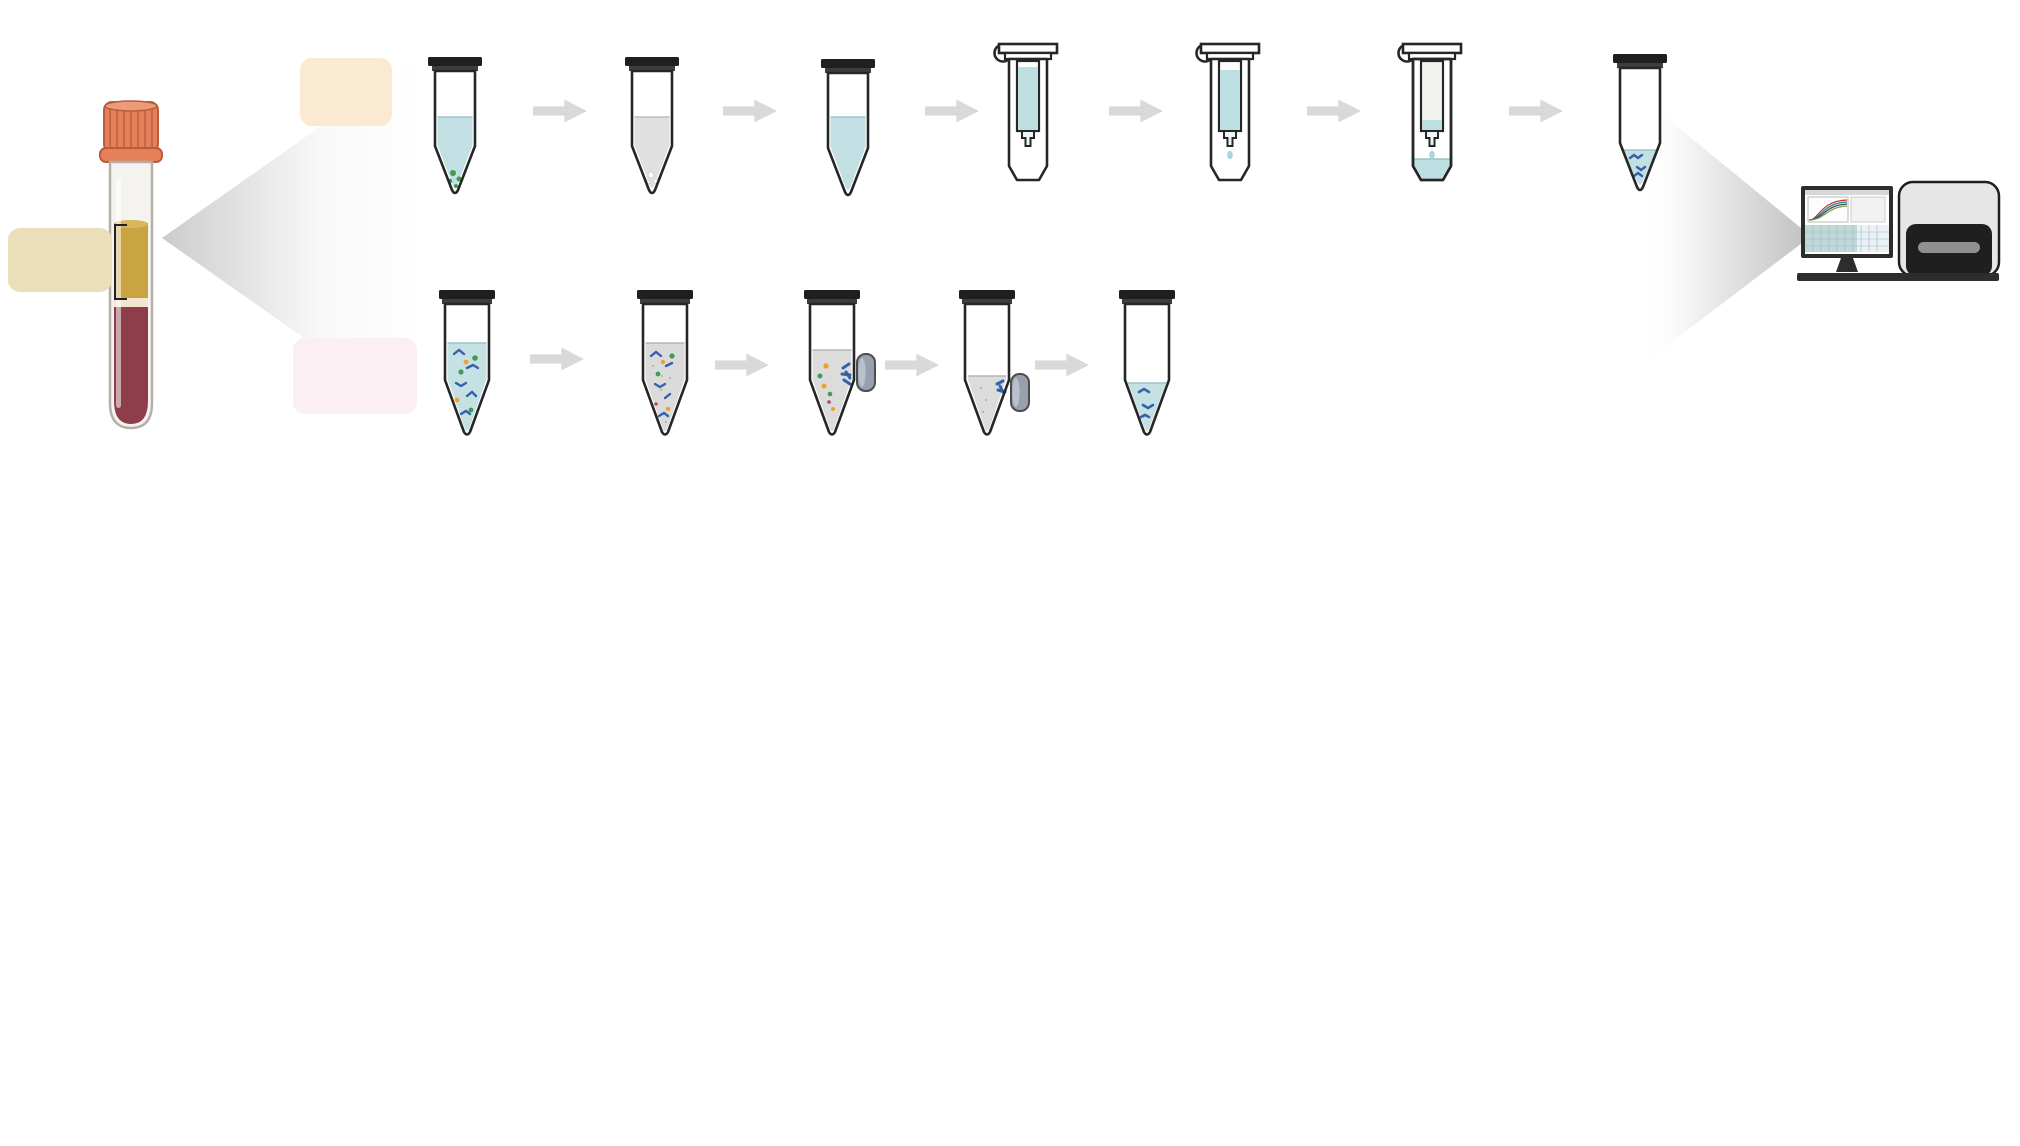 The image size is (2020, 1146). Describe the element at coordinates (346, 92) in the screenshot. I see `column-branch-box` at that location.